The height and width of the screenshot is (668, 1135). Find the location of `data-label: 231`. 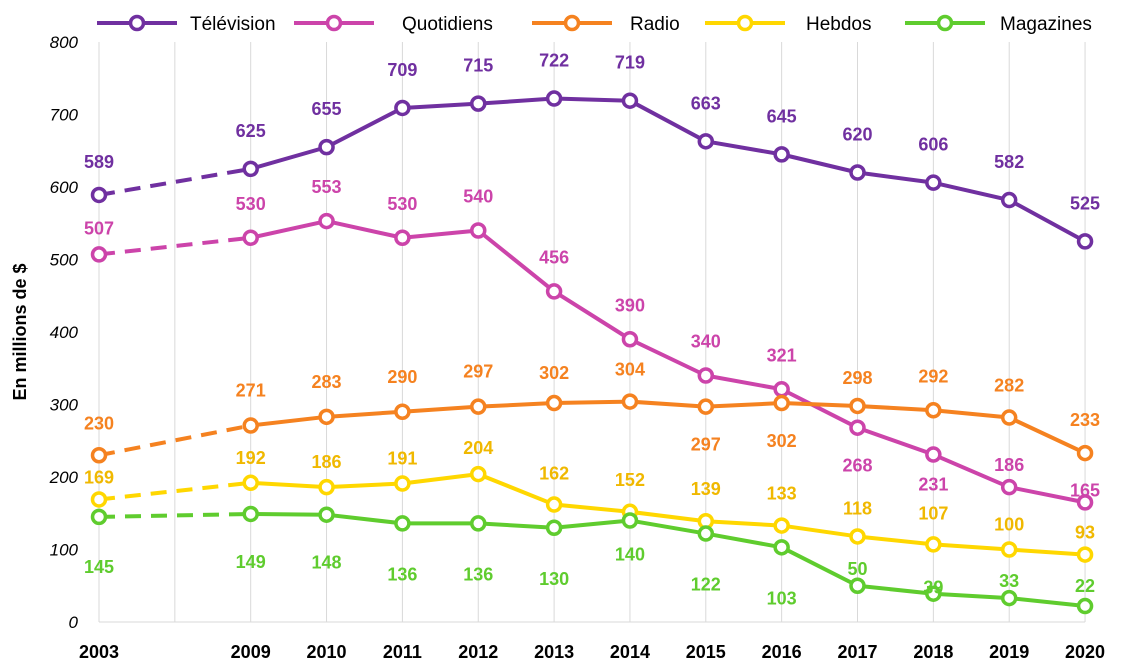

data-label: 231 is located at coordinates (933, 485).